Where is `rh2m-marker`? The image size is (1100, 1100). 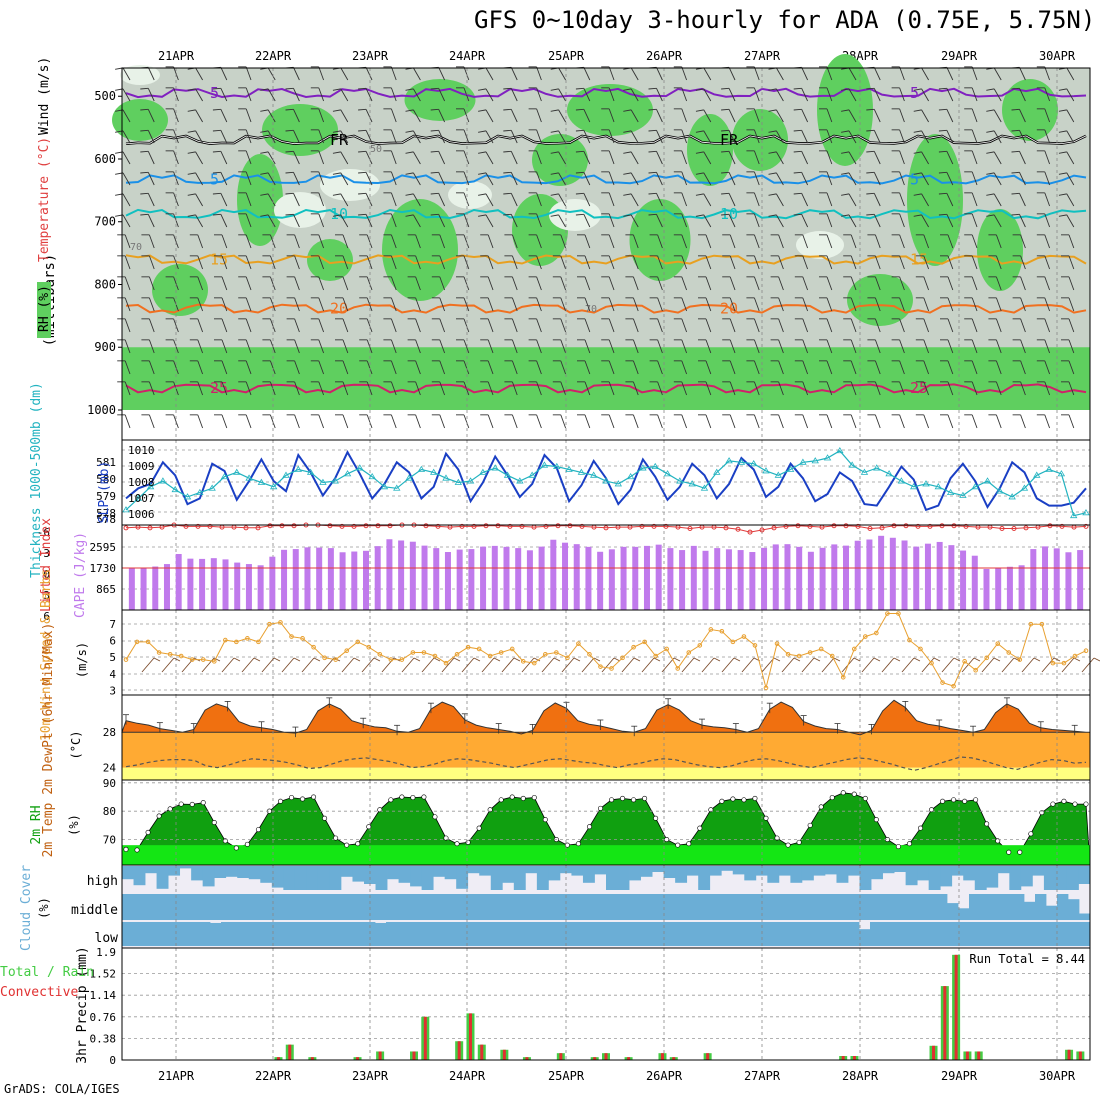
rh2m-marker is located at coordinates (578, 844).